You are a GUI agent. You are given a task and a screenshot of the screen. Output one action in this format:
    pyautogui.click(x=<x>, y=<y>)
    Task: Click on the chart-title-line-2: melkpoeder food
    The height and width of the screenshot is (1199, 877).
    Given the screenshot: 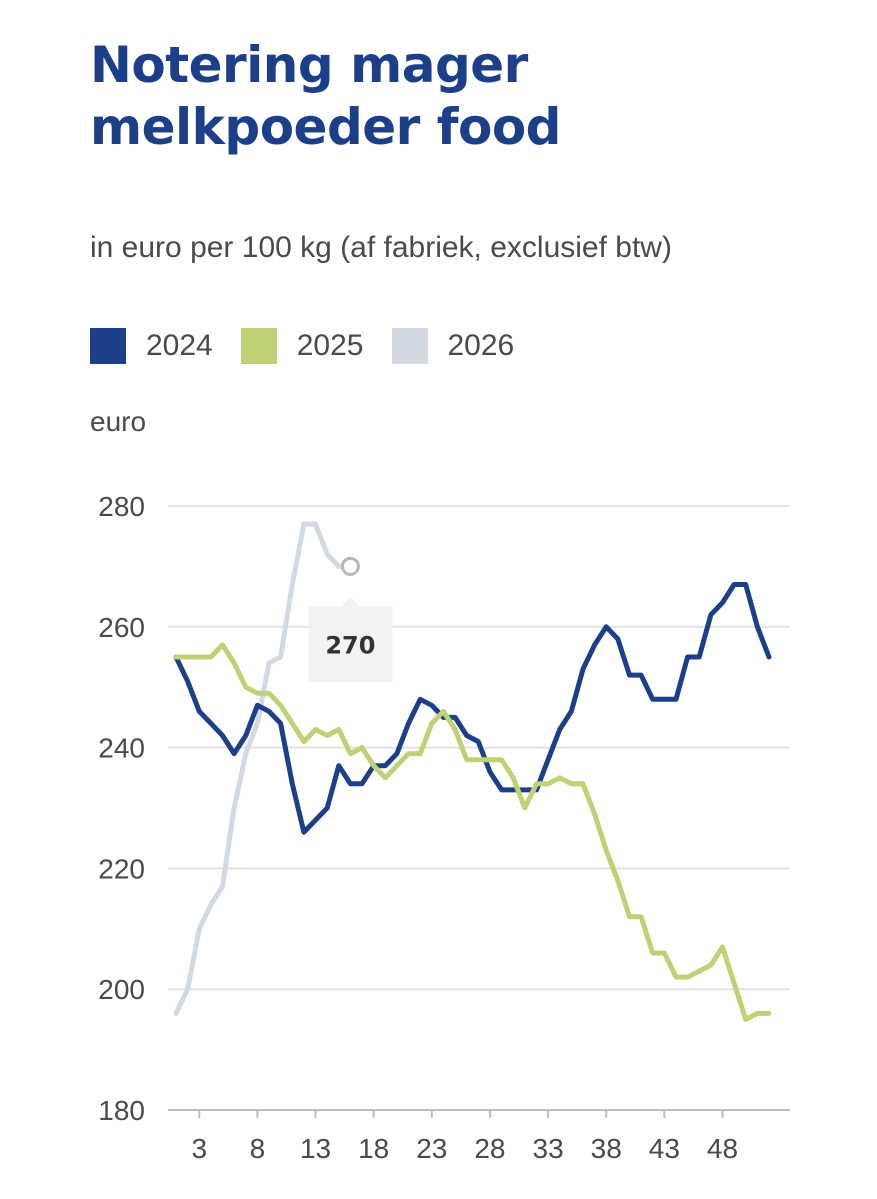 What is the action you would take?
    pyautogui.click(x=325, y=127)
    